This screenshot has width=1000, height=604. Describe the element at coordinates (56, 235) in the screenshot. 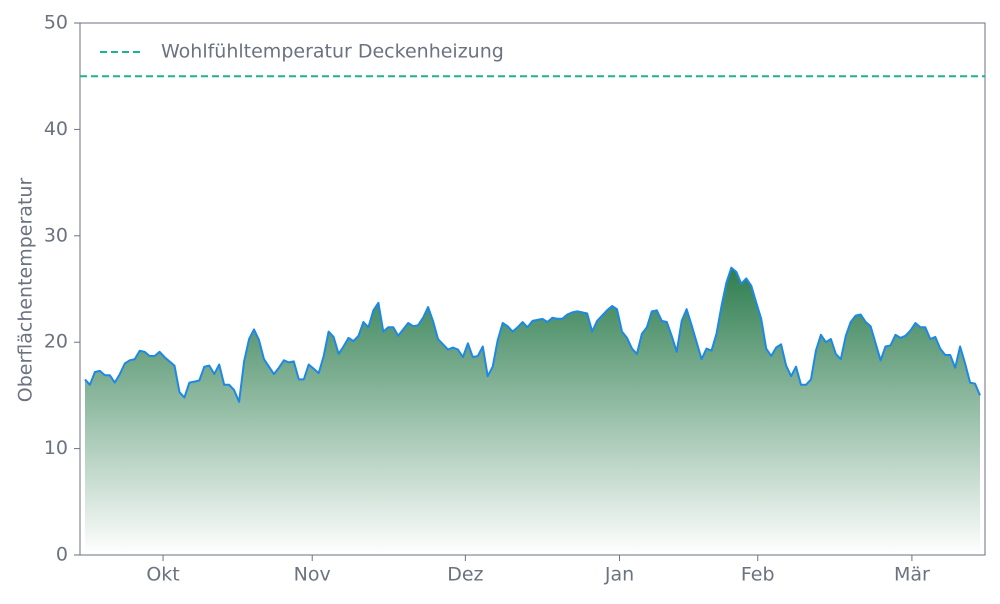

I see `y-tick-label: 30` at that location.